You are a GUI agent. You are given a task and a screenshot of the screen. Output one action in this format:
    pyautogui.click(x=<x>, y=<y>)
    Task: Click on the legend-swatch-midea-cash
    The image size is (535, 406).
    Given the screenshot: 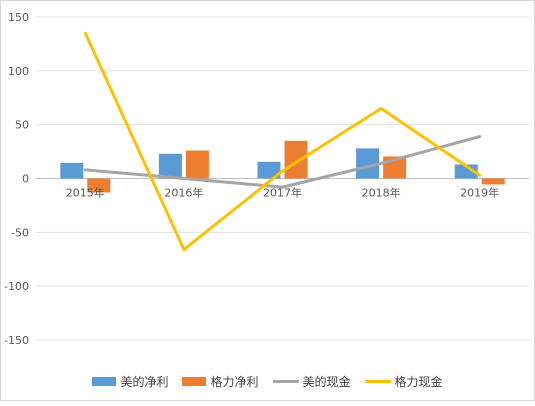 What is the action you would take?
    pyautogui.click(x=285, y=381)
    